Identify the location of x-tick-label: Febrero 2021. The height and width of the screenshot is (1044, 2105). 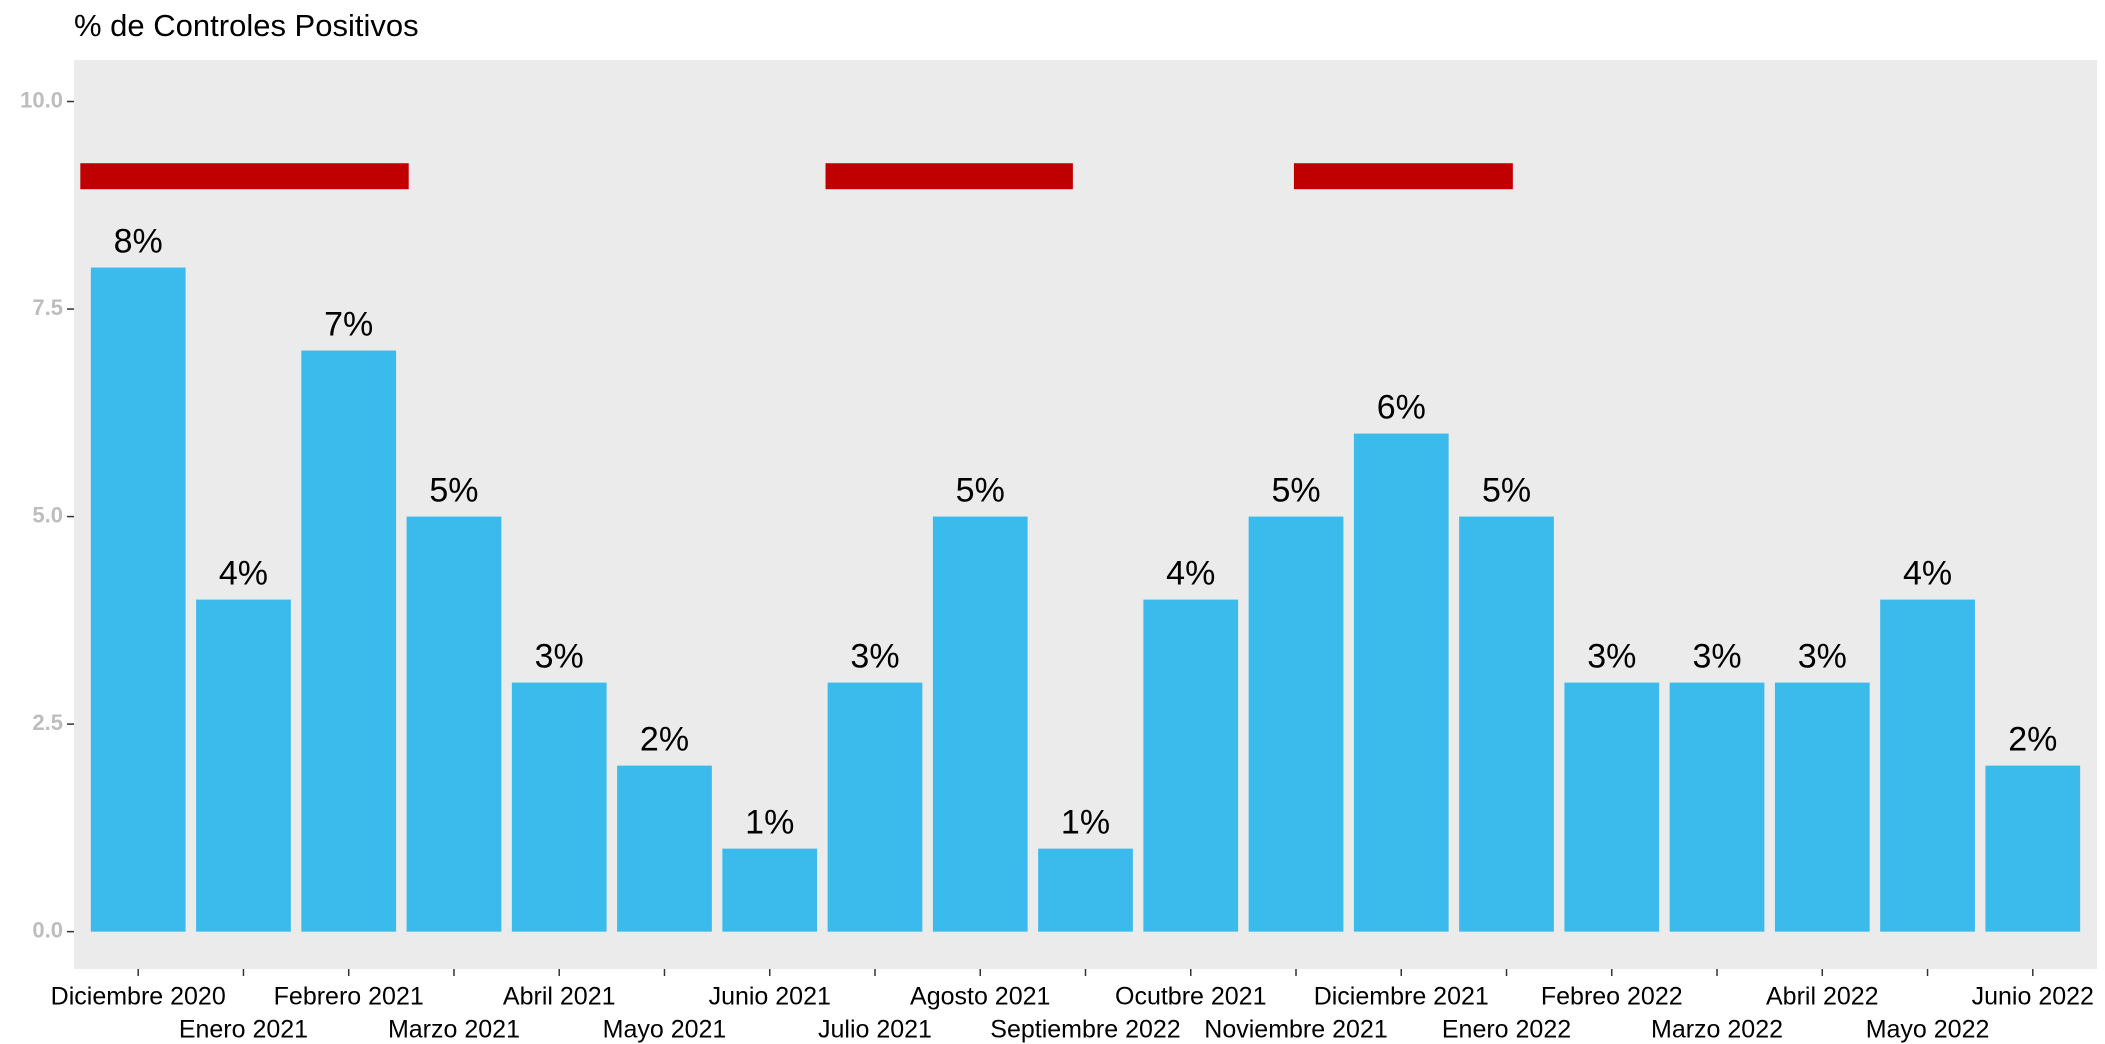
(349, 997).